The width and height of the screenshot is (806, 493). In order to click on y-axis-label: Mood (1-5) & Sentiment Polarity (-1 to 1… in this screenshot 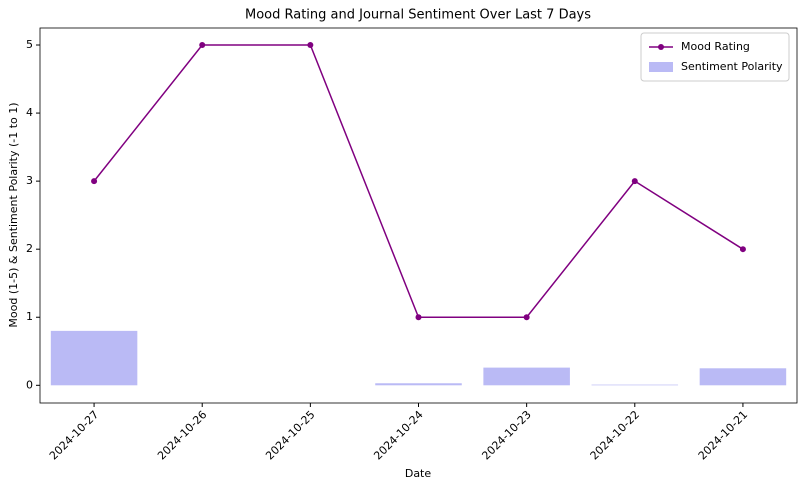, I will do `click(13, 214)`.